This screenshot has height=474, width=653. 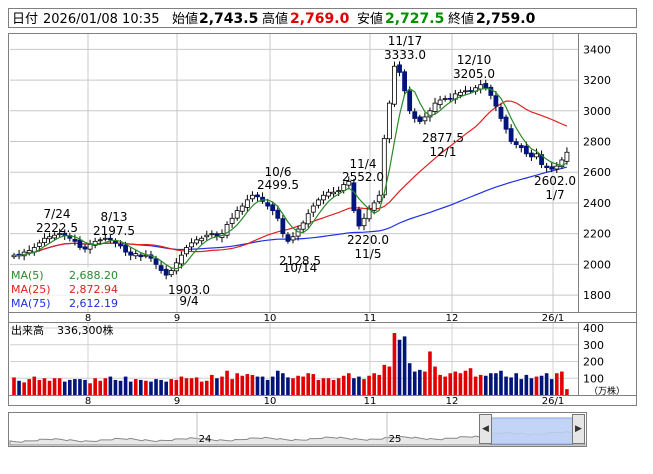 What do you see at coordinates (553, 318) in the screenshot?
I see `price-x-tick-label: 26/1` at bounding box center [553, 318].